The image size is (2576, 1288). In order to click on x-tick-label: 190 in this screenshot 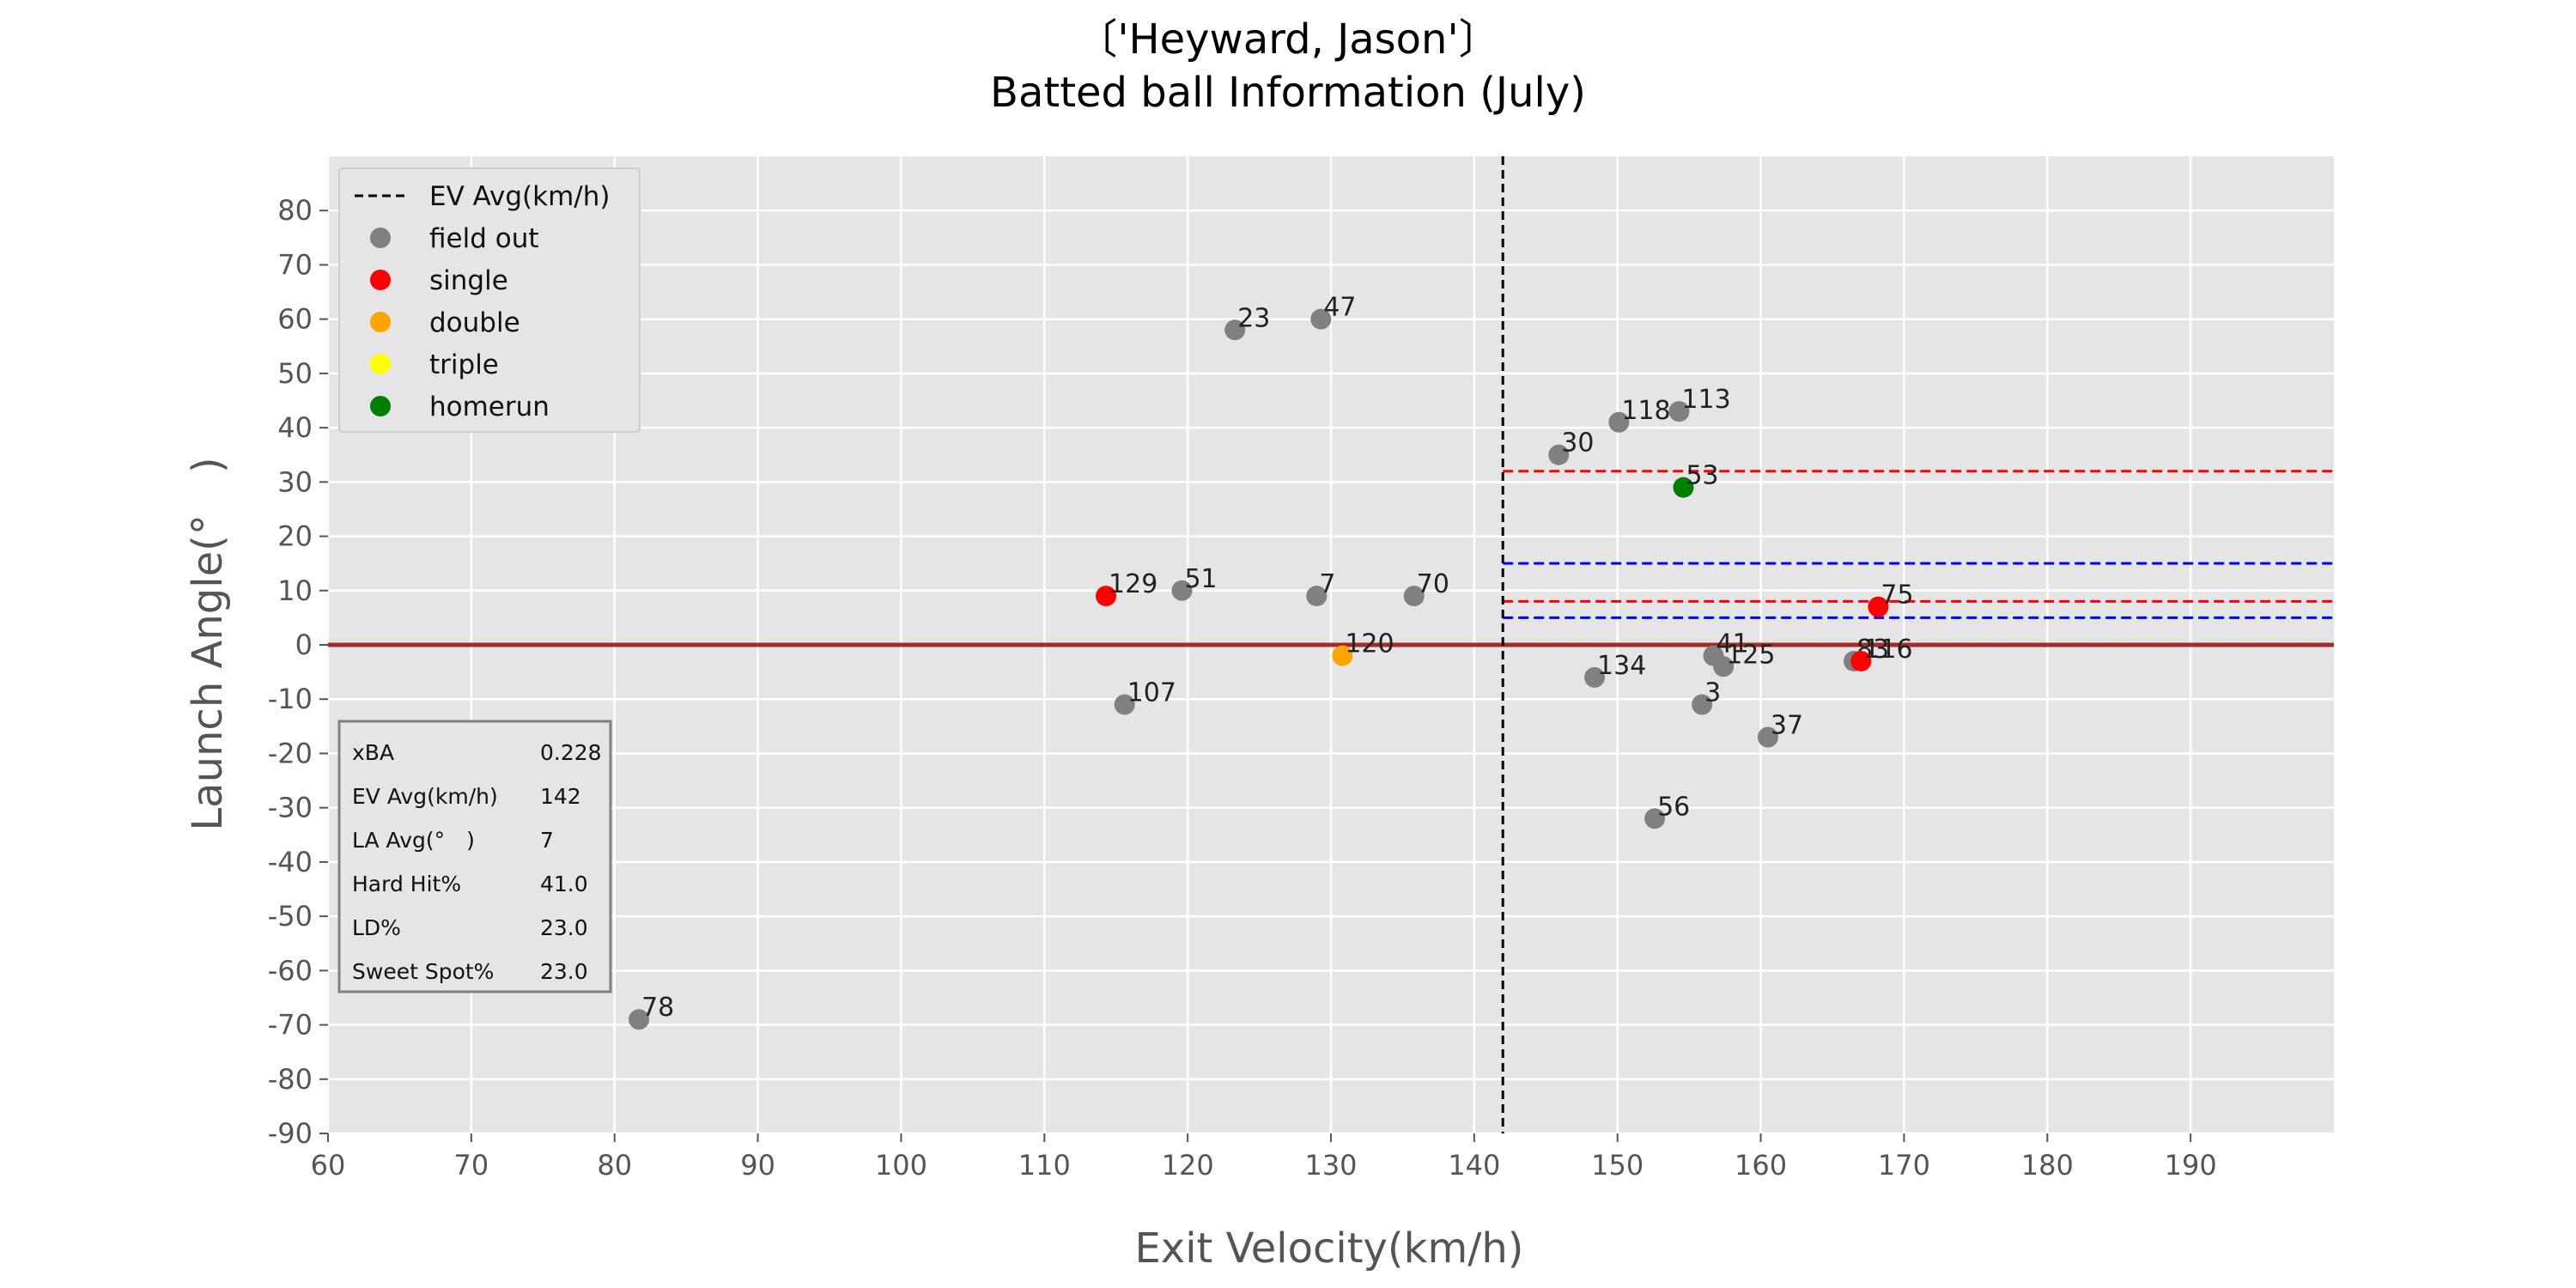, I will do `click(2191, 1166)`.